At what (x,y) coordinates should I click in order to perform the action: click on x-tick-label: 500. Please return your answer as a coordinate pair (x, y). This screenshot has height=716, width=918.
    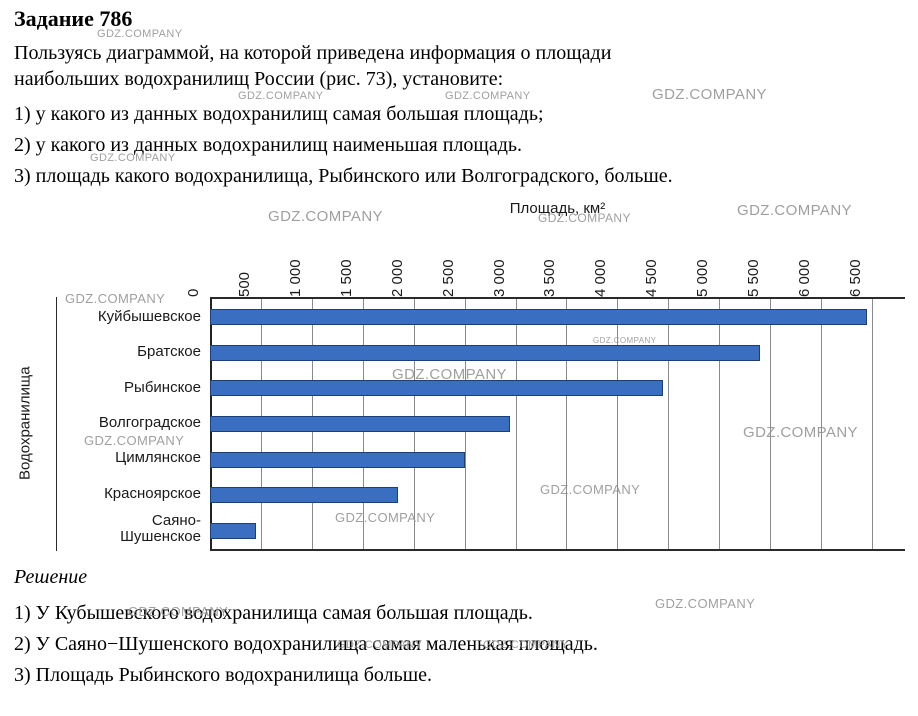
    Looking at the image, I should click on (244, 284).